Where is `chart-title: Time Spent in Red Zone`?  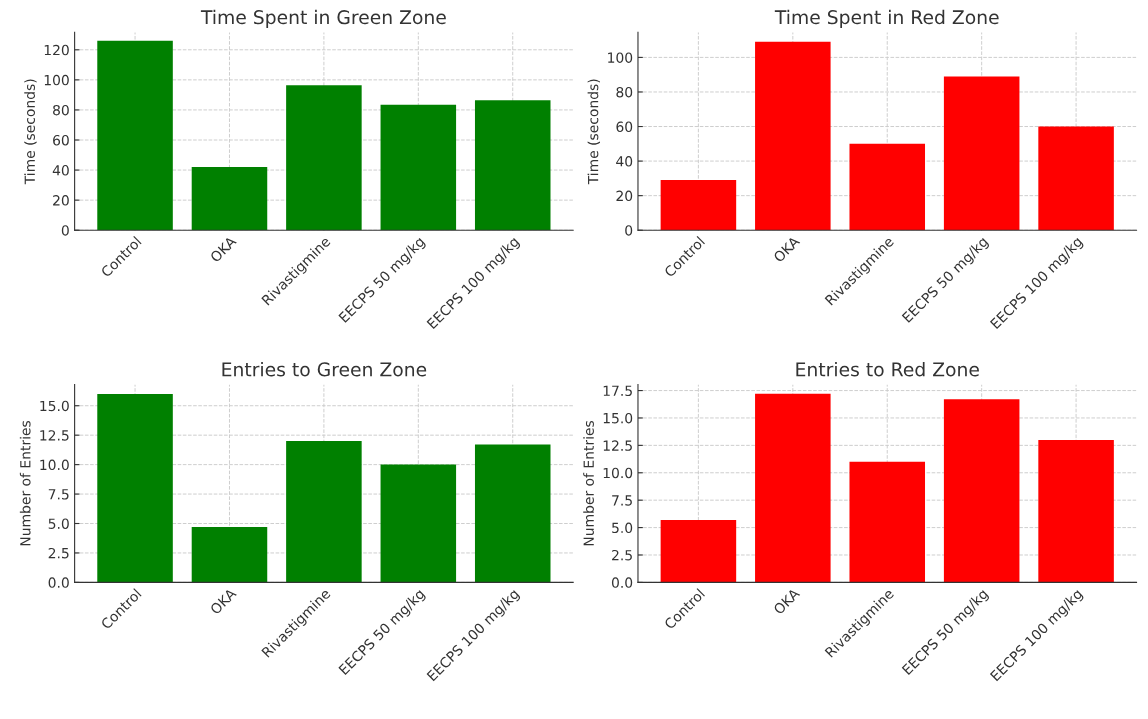 chart-title: Time Spent in Red Zone is located at coordinates (886, 18).